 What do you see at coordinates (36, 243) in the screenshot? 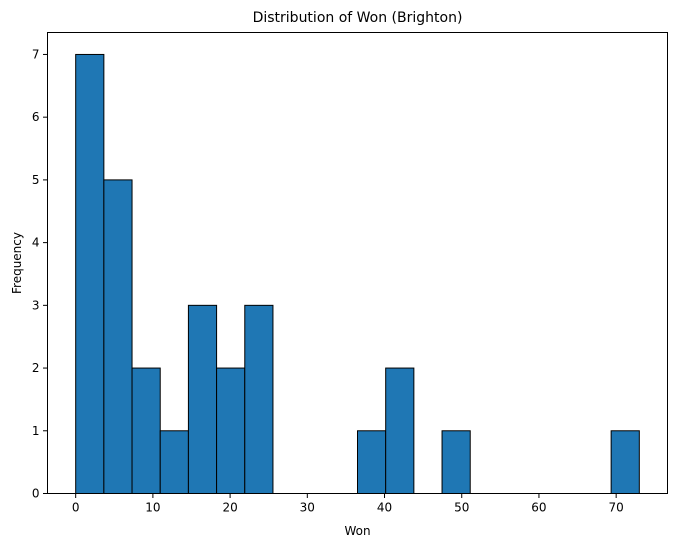
I see `y-tick-label: 4` at bounding box center [36, 243].